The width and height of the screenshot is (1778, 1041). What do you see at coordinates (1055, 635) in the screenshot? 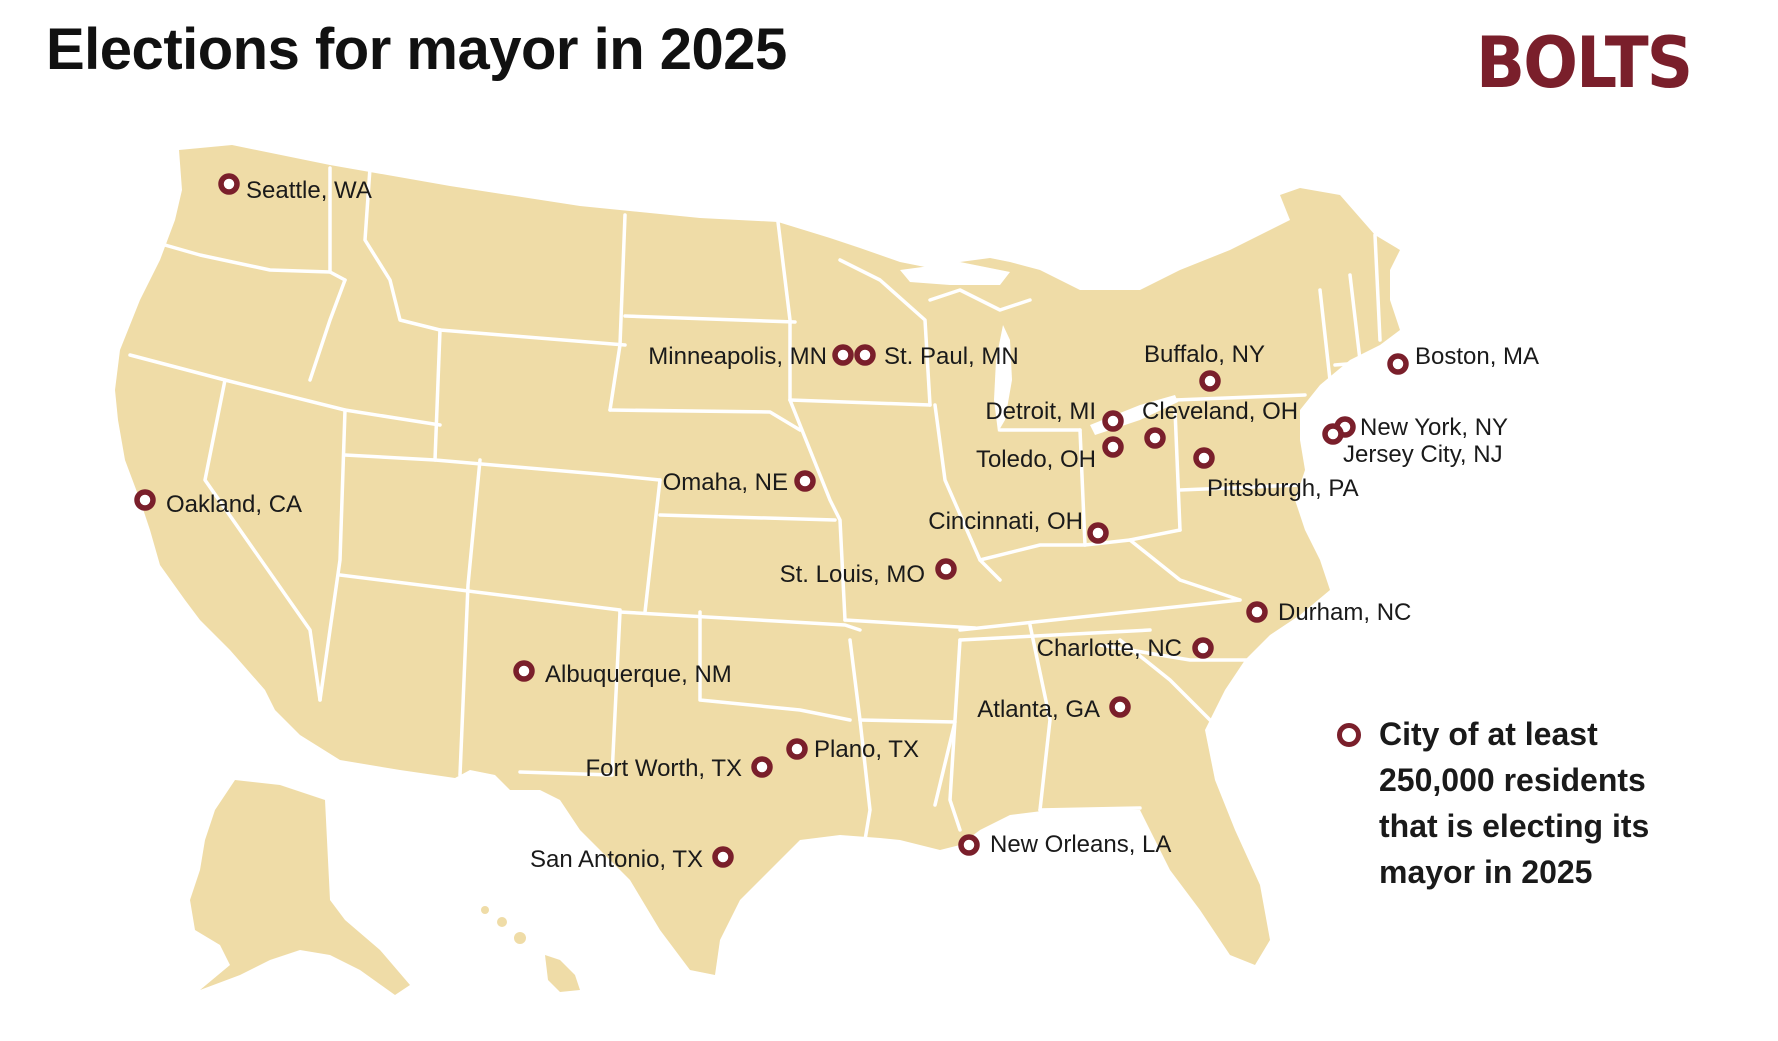
I see `border-tn-ms-al` at bounding box center [1055, 635].